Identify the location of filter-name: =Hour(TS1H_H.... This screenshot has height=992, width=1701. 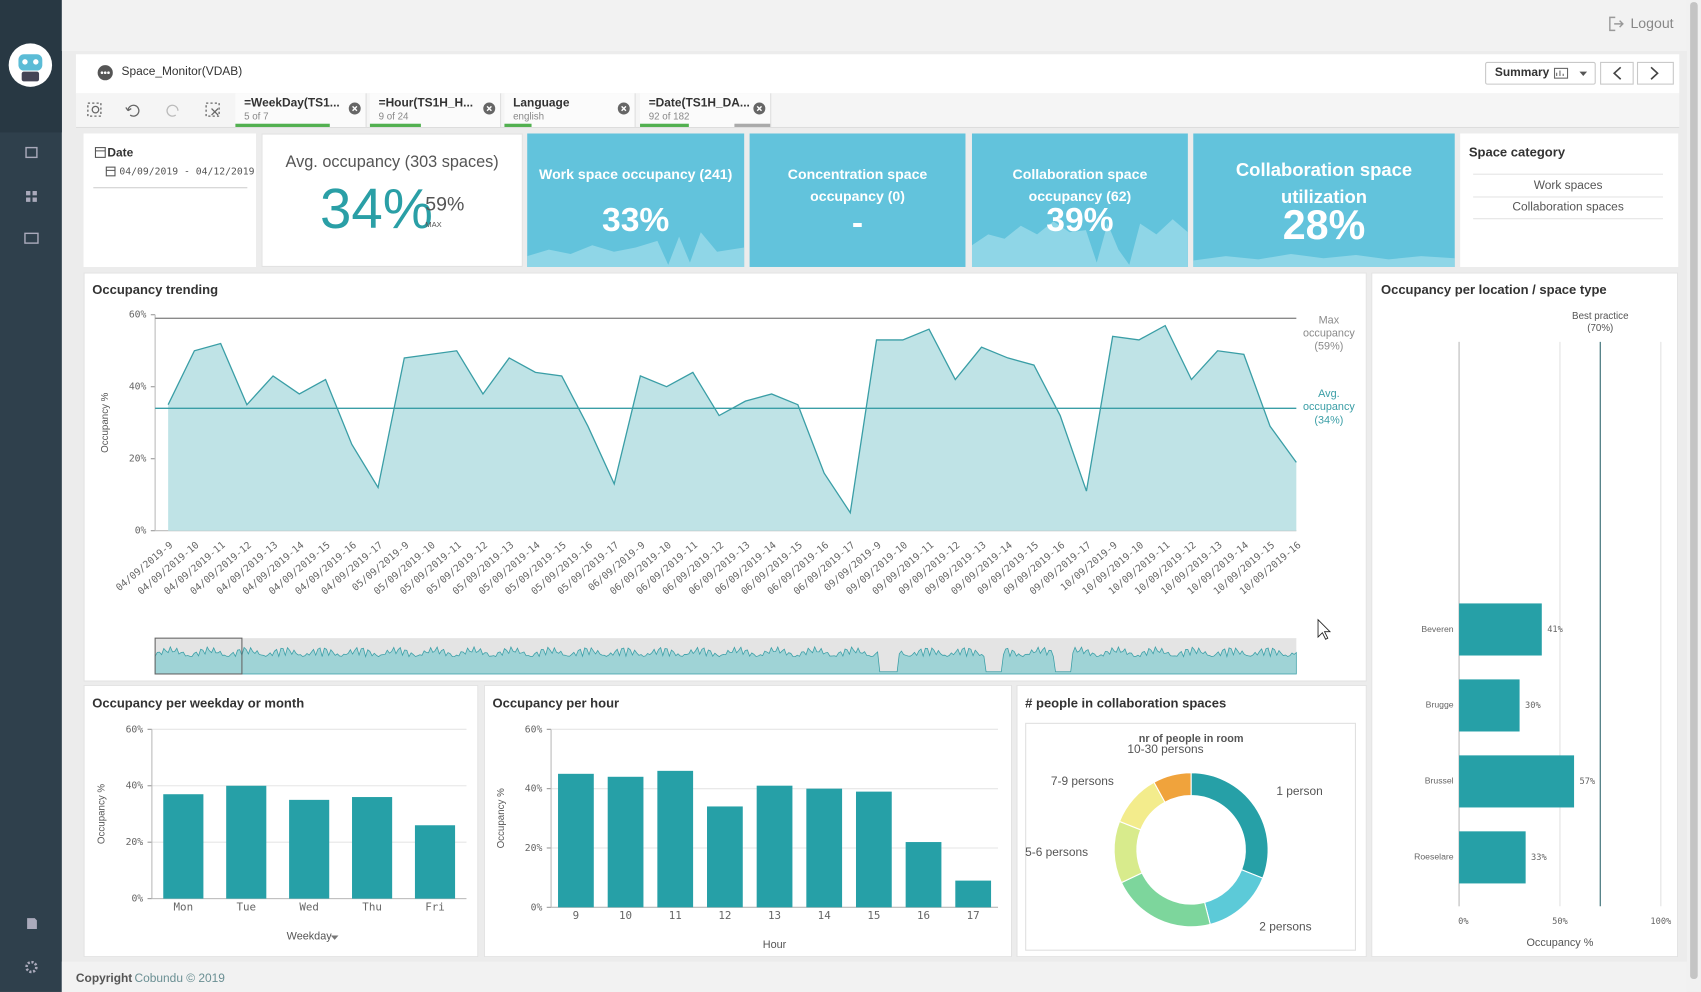
(426, 103).